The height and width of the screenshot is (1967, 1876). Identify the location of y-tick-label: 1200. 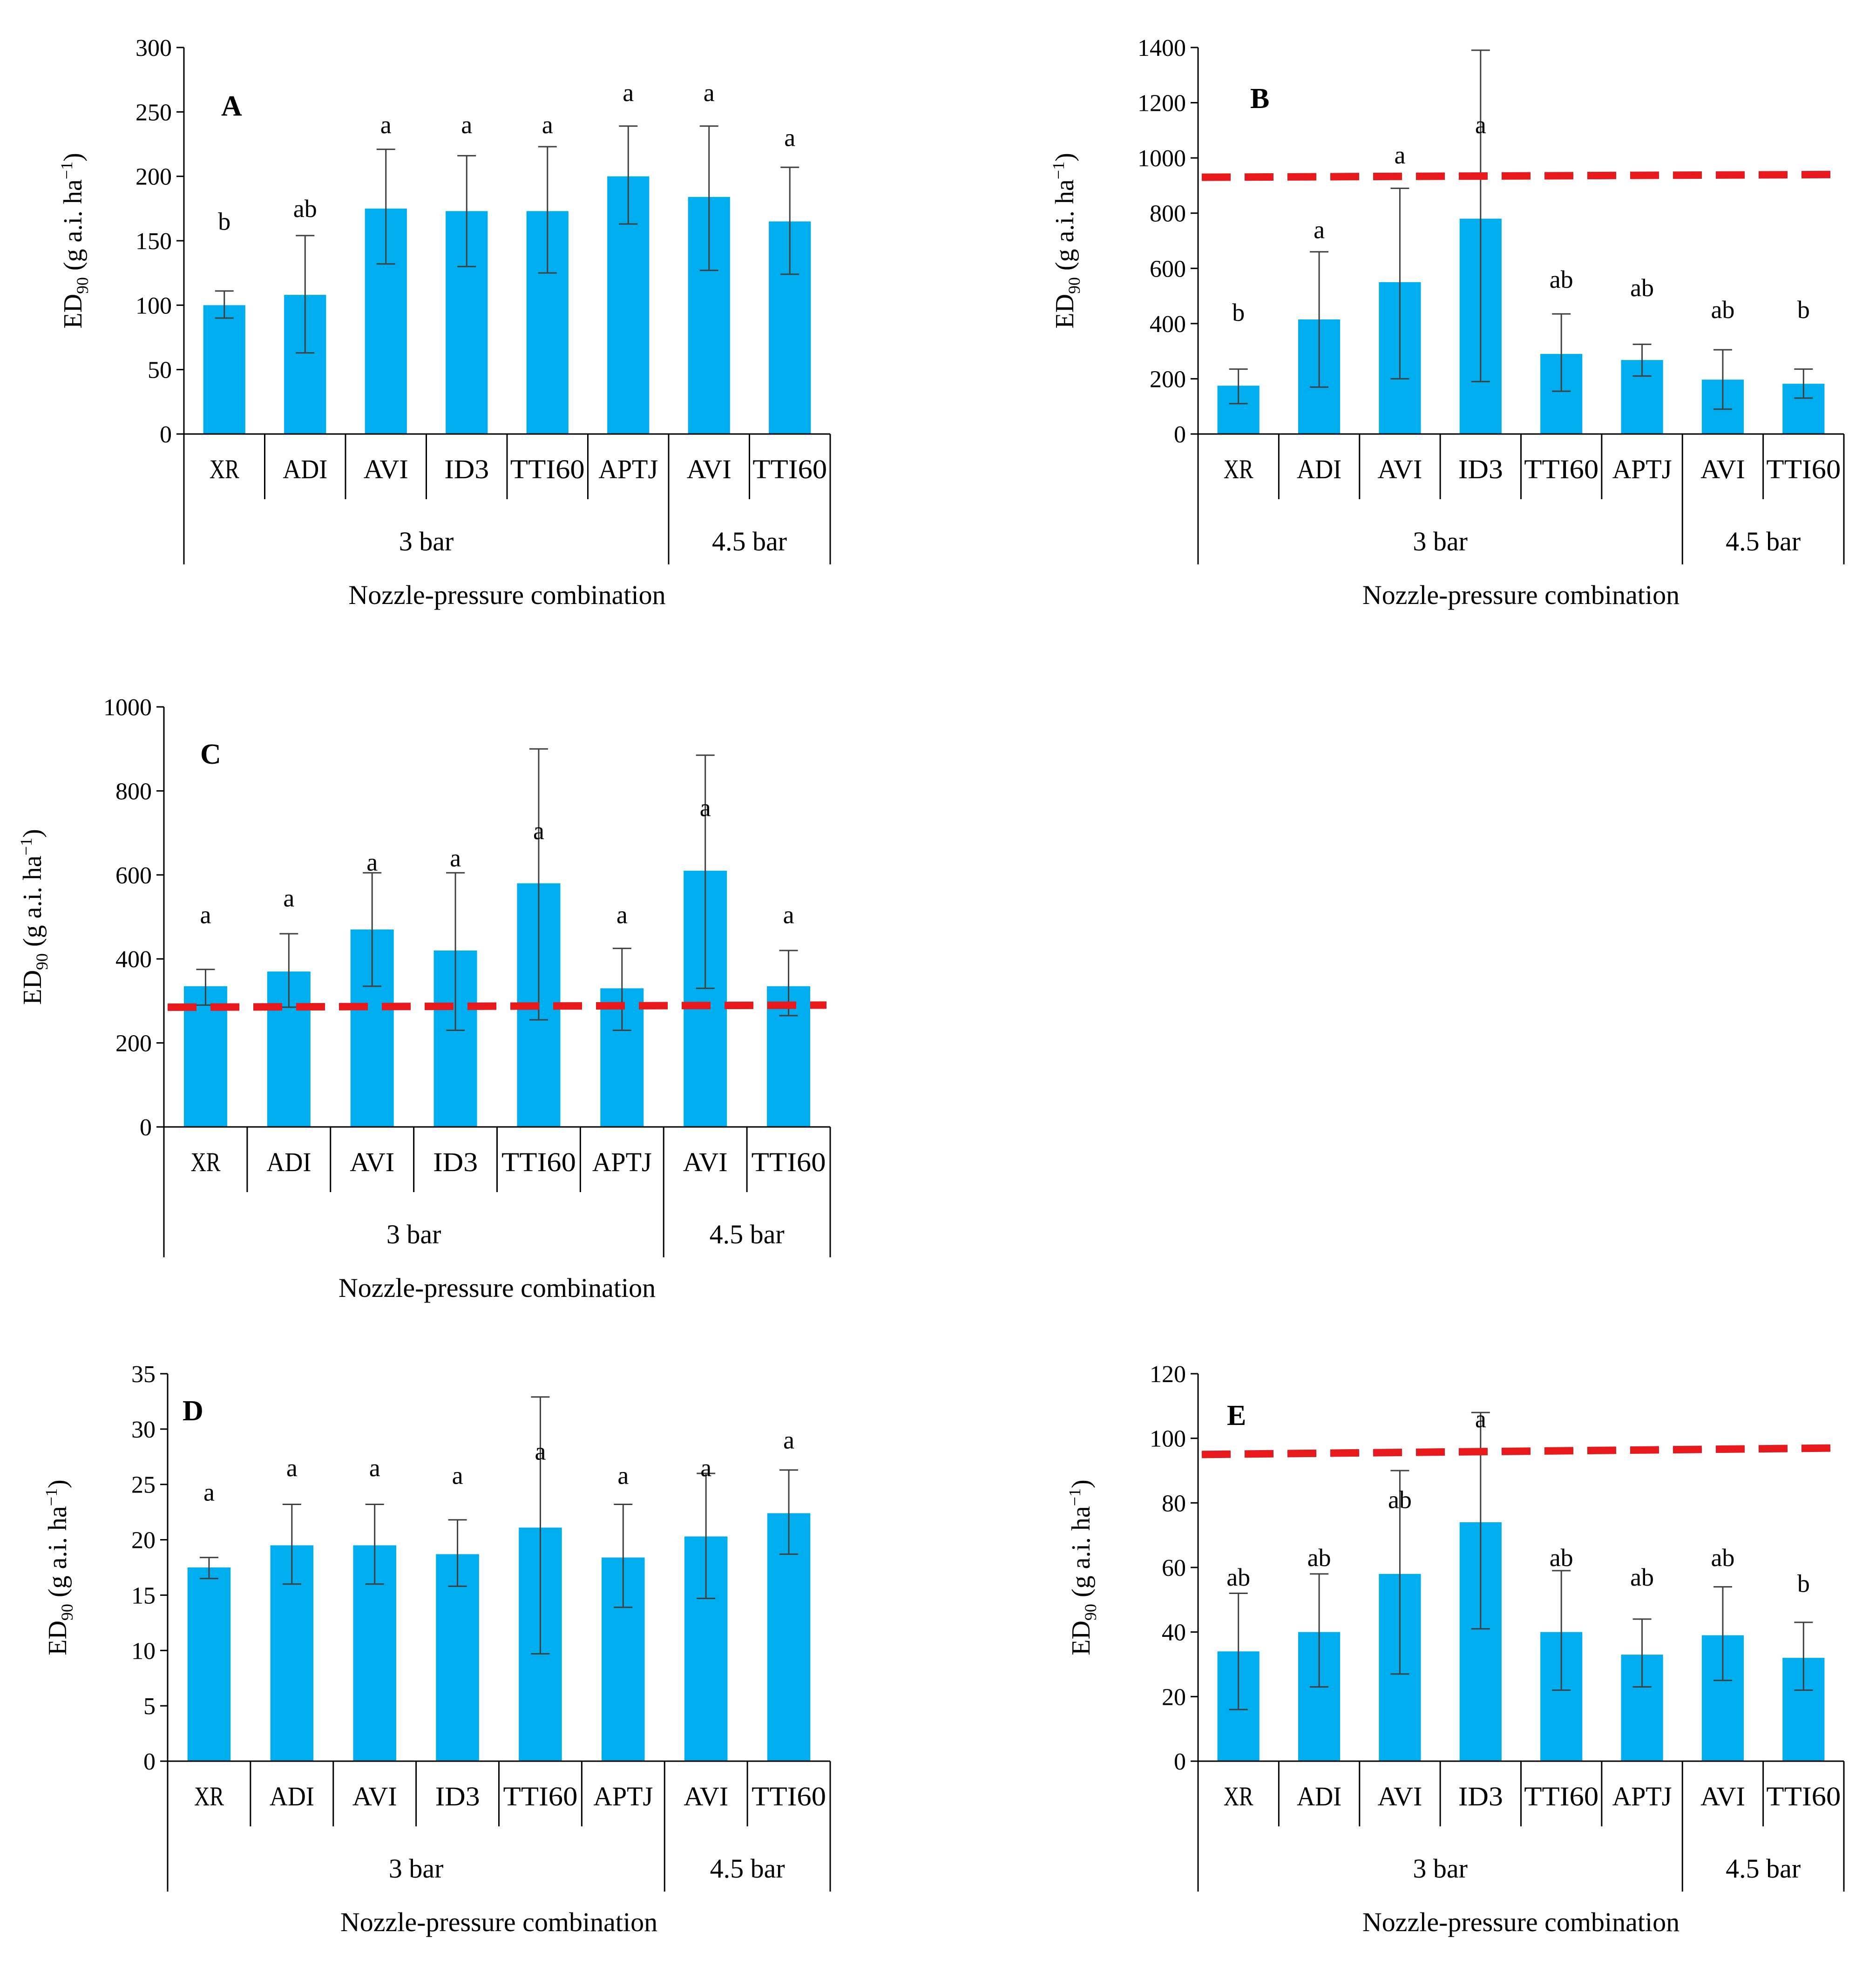
(1162, 103).